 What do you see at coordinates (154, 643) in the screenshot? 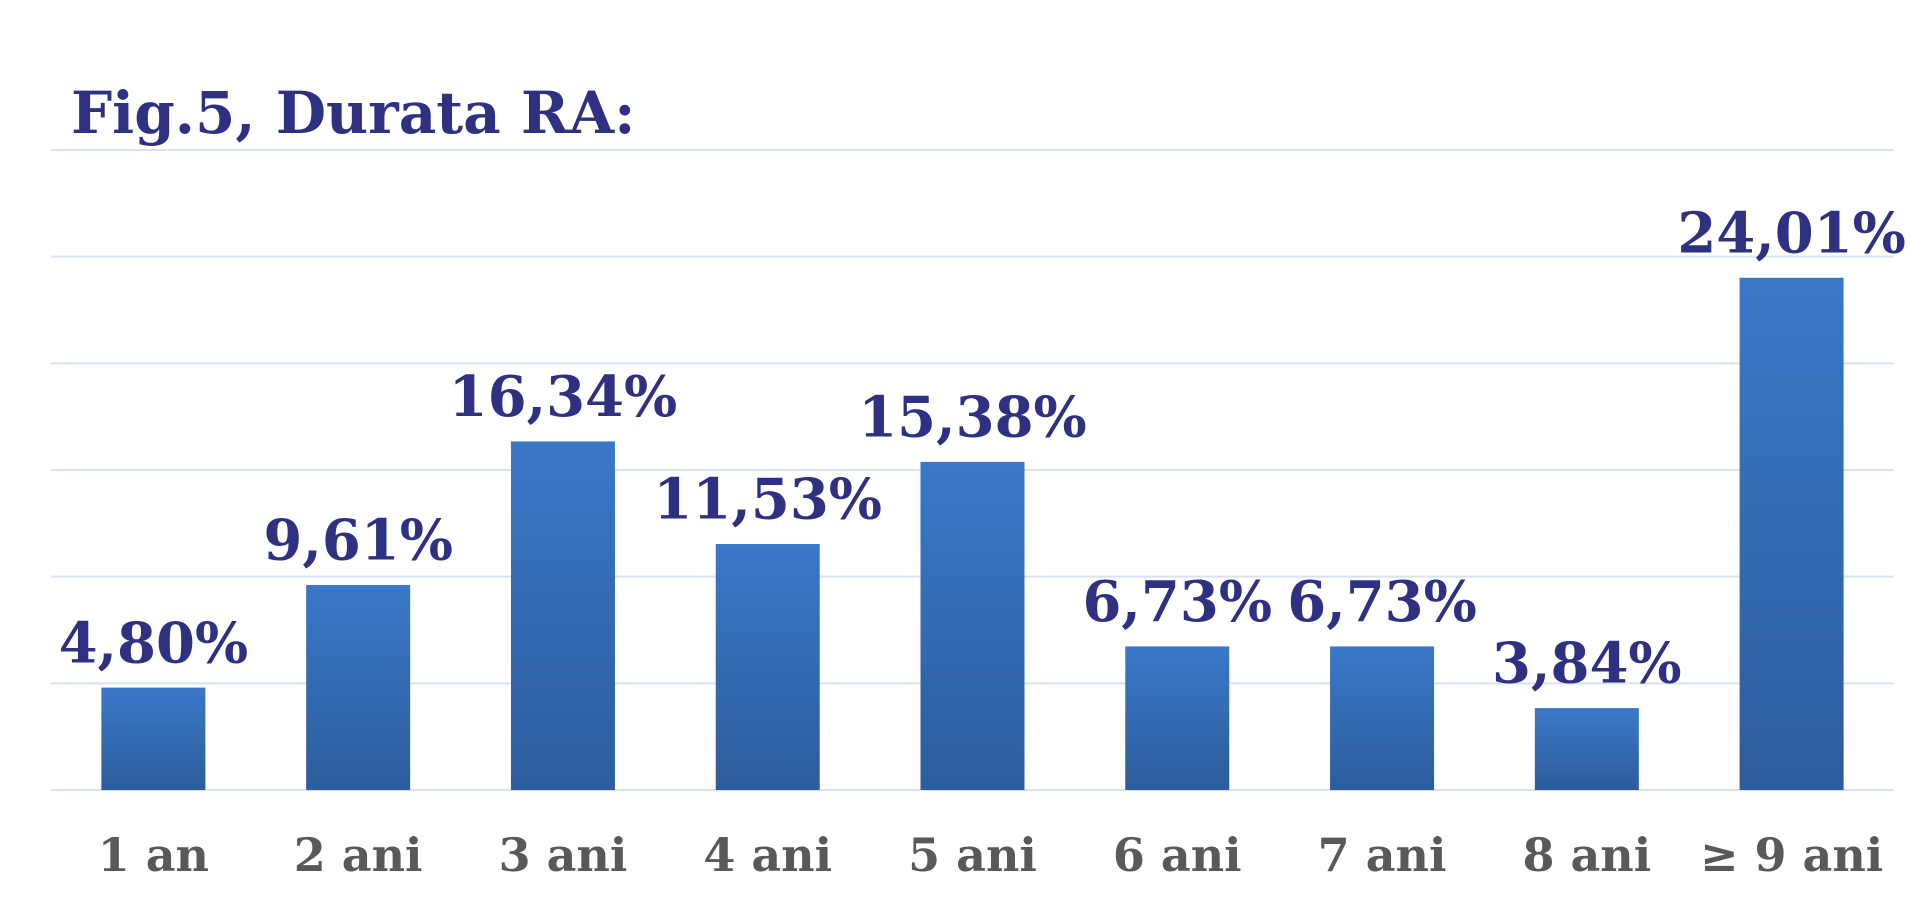
I see `value-label: 4,80%` at bounding box center [154, 643].